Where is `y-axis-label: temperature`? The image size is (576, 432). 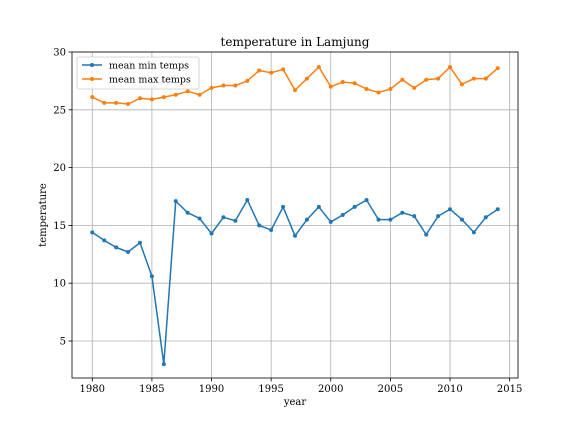
y-axis-label: temperature is located at coordinates (43, 215).